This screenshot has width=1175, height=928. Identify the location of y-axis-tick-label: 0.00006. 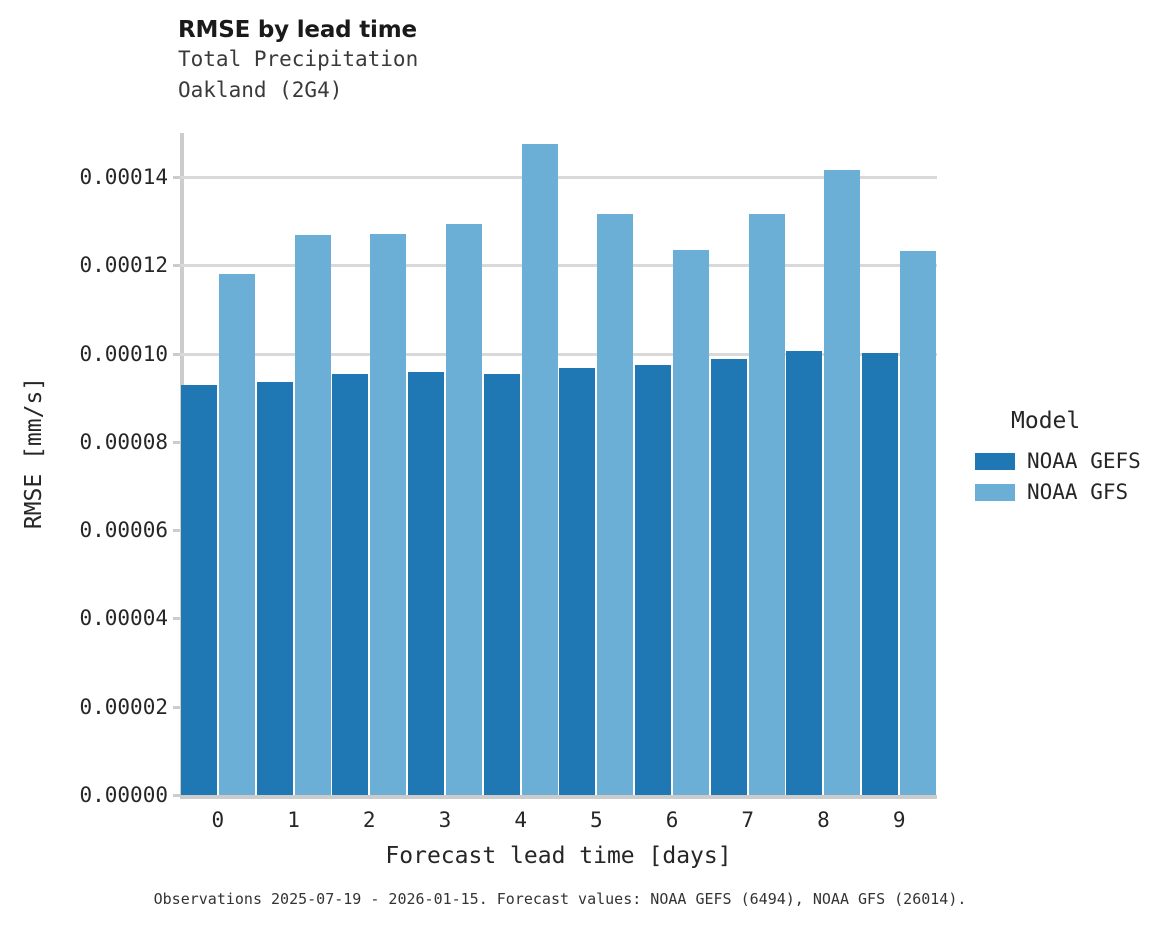
(123, 530).